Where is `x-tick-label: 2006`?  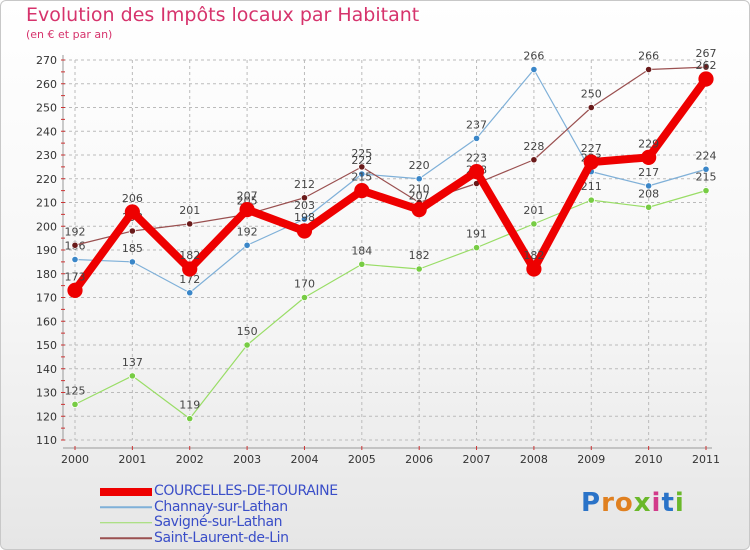 x-tick-label: 2006 is located at coordinates (419, 459).